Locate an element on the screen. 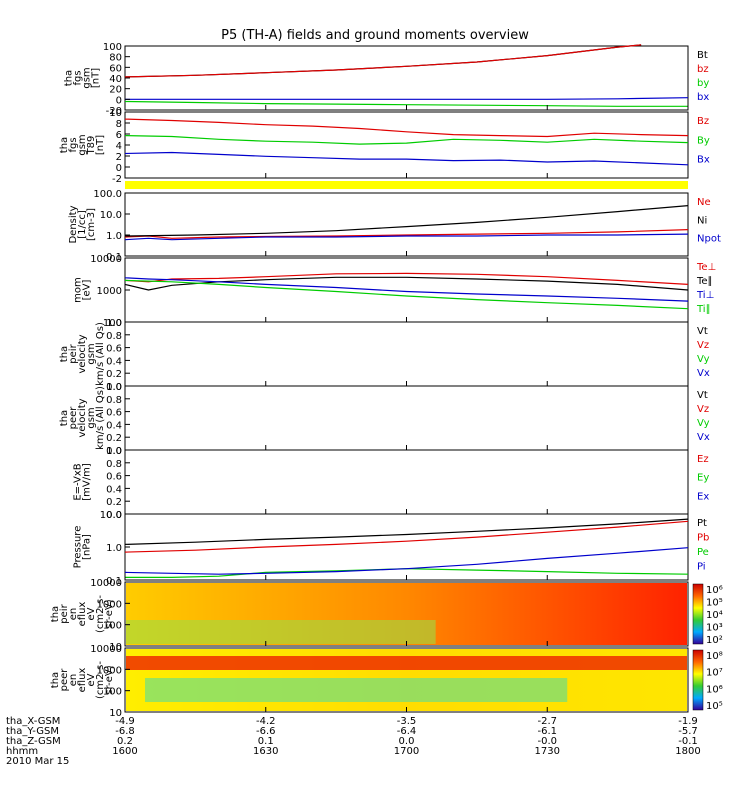 This screenshot has height=800, width=750. p5-ytick-label: 1.0 is located at coordinates (114, 323).